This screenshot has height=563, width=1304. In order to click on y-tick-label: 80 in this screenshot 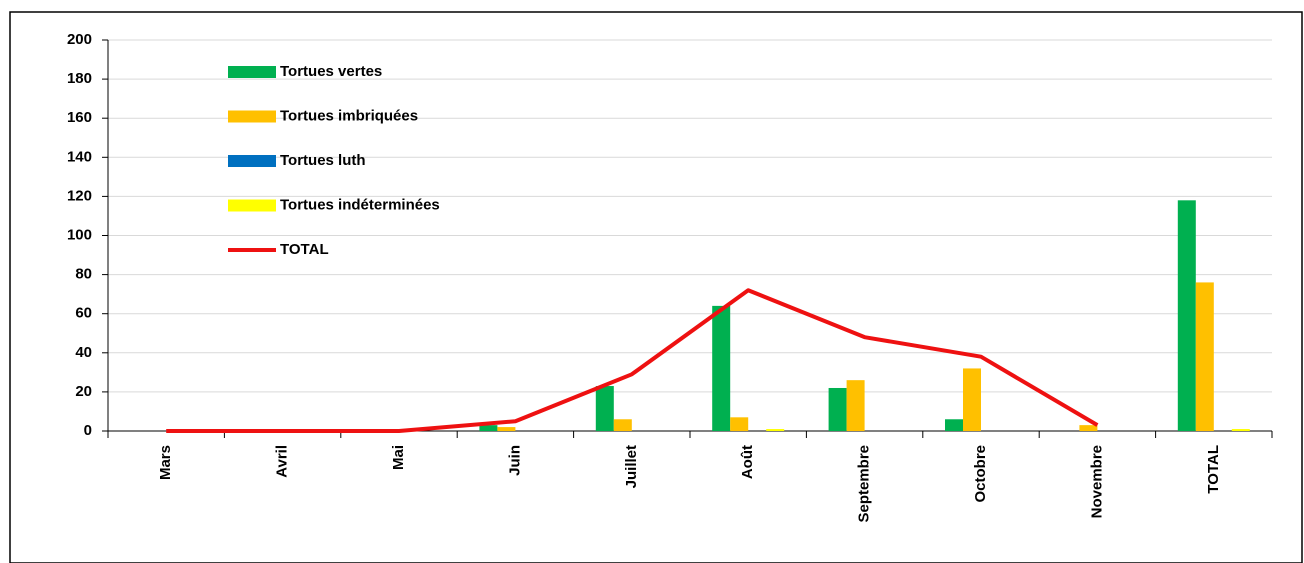, I will do `click(83, 274)`.